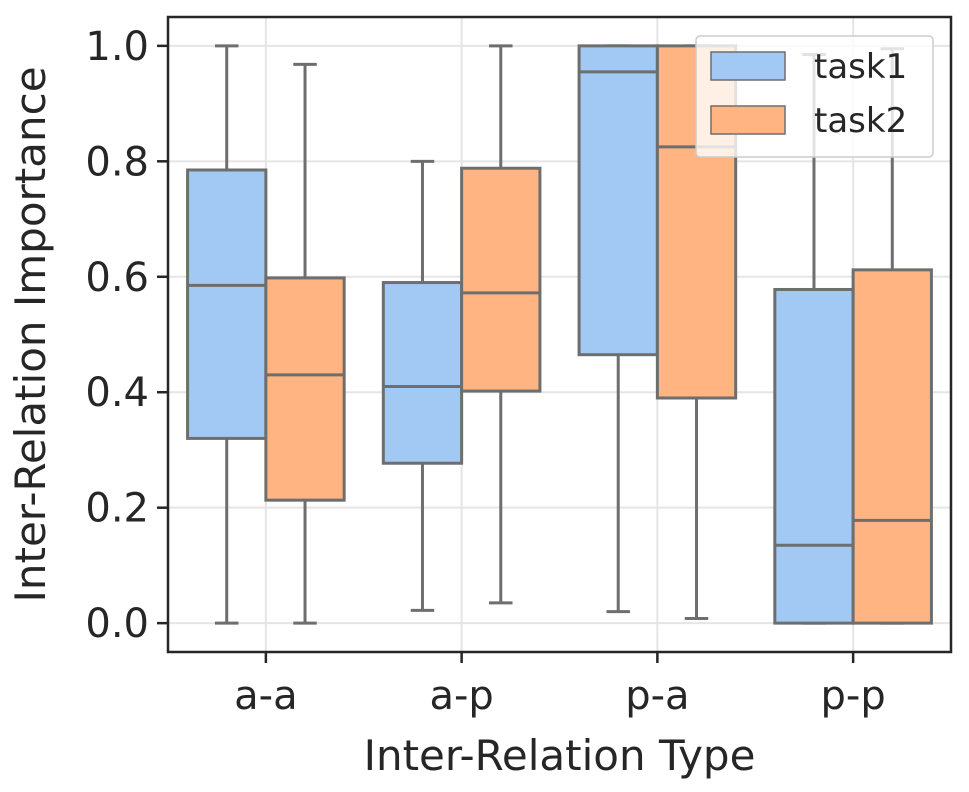 This screenshot has height=792, width=969. I want to click on box-task1-a-a, so click(227, 334).